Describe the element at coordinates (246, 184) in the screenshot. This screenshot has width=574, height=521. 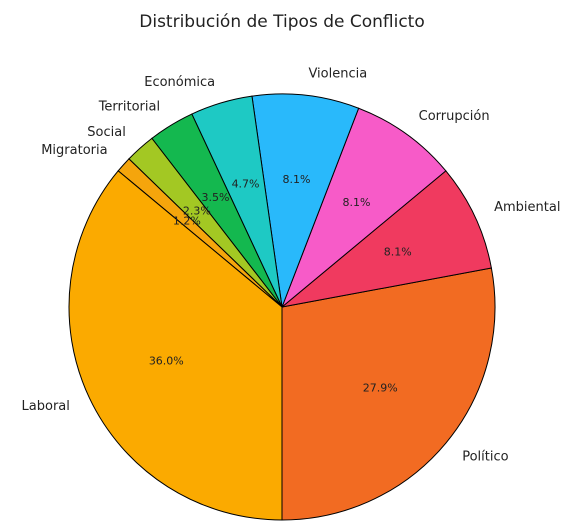
I see `value-label: 4.7%` at that location.